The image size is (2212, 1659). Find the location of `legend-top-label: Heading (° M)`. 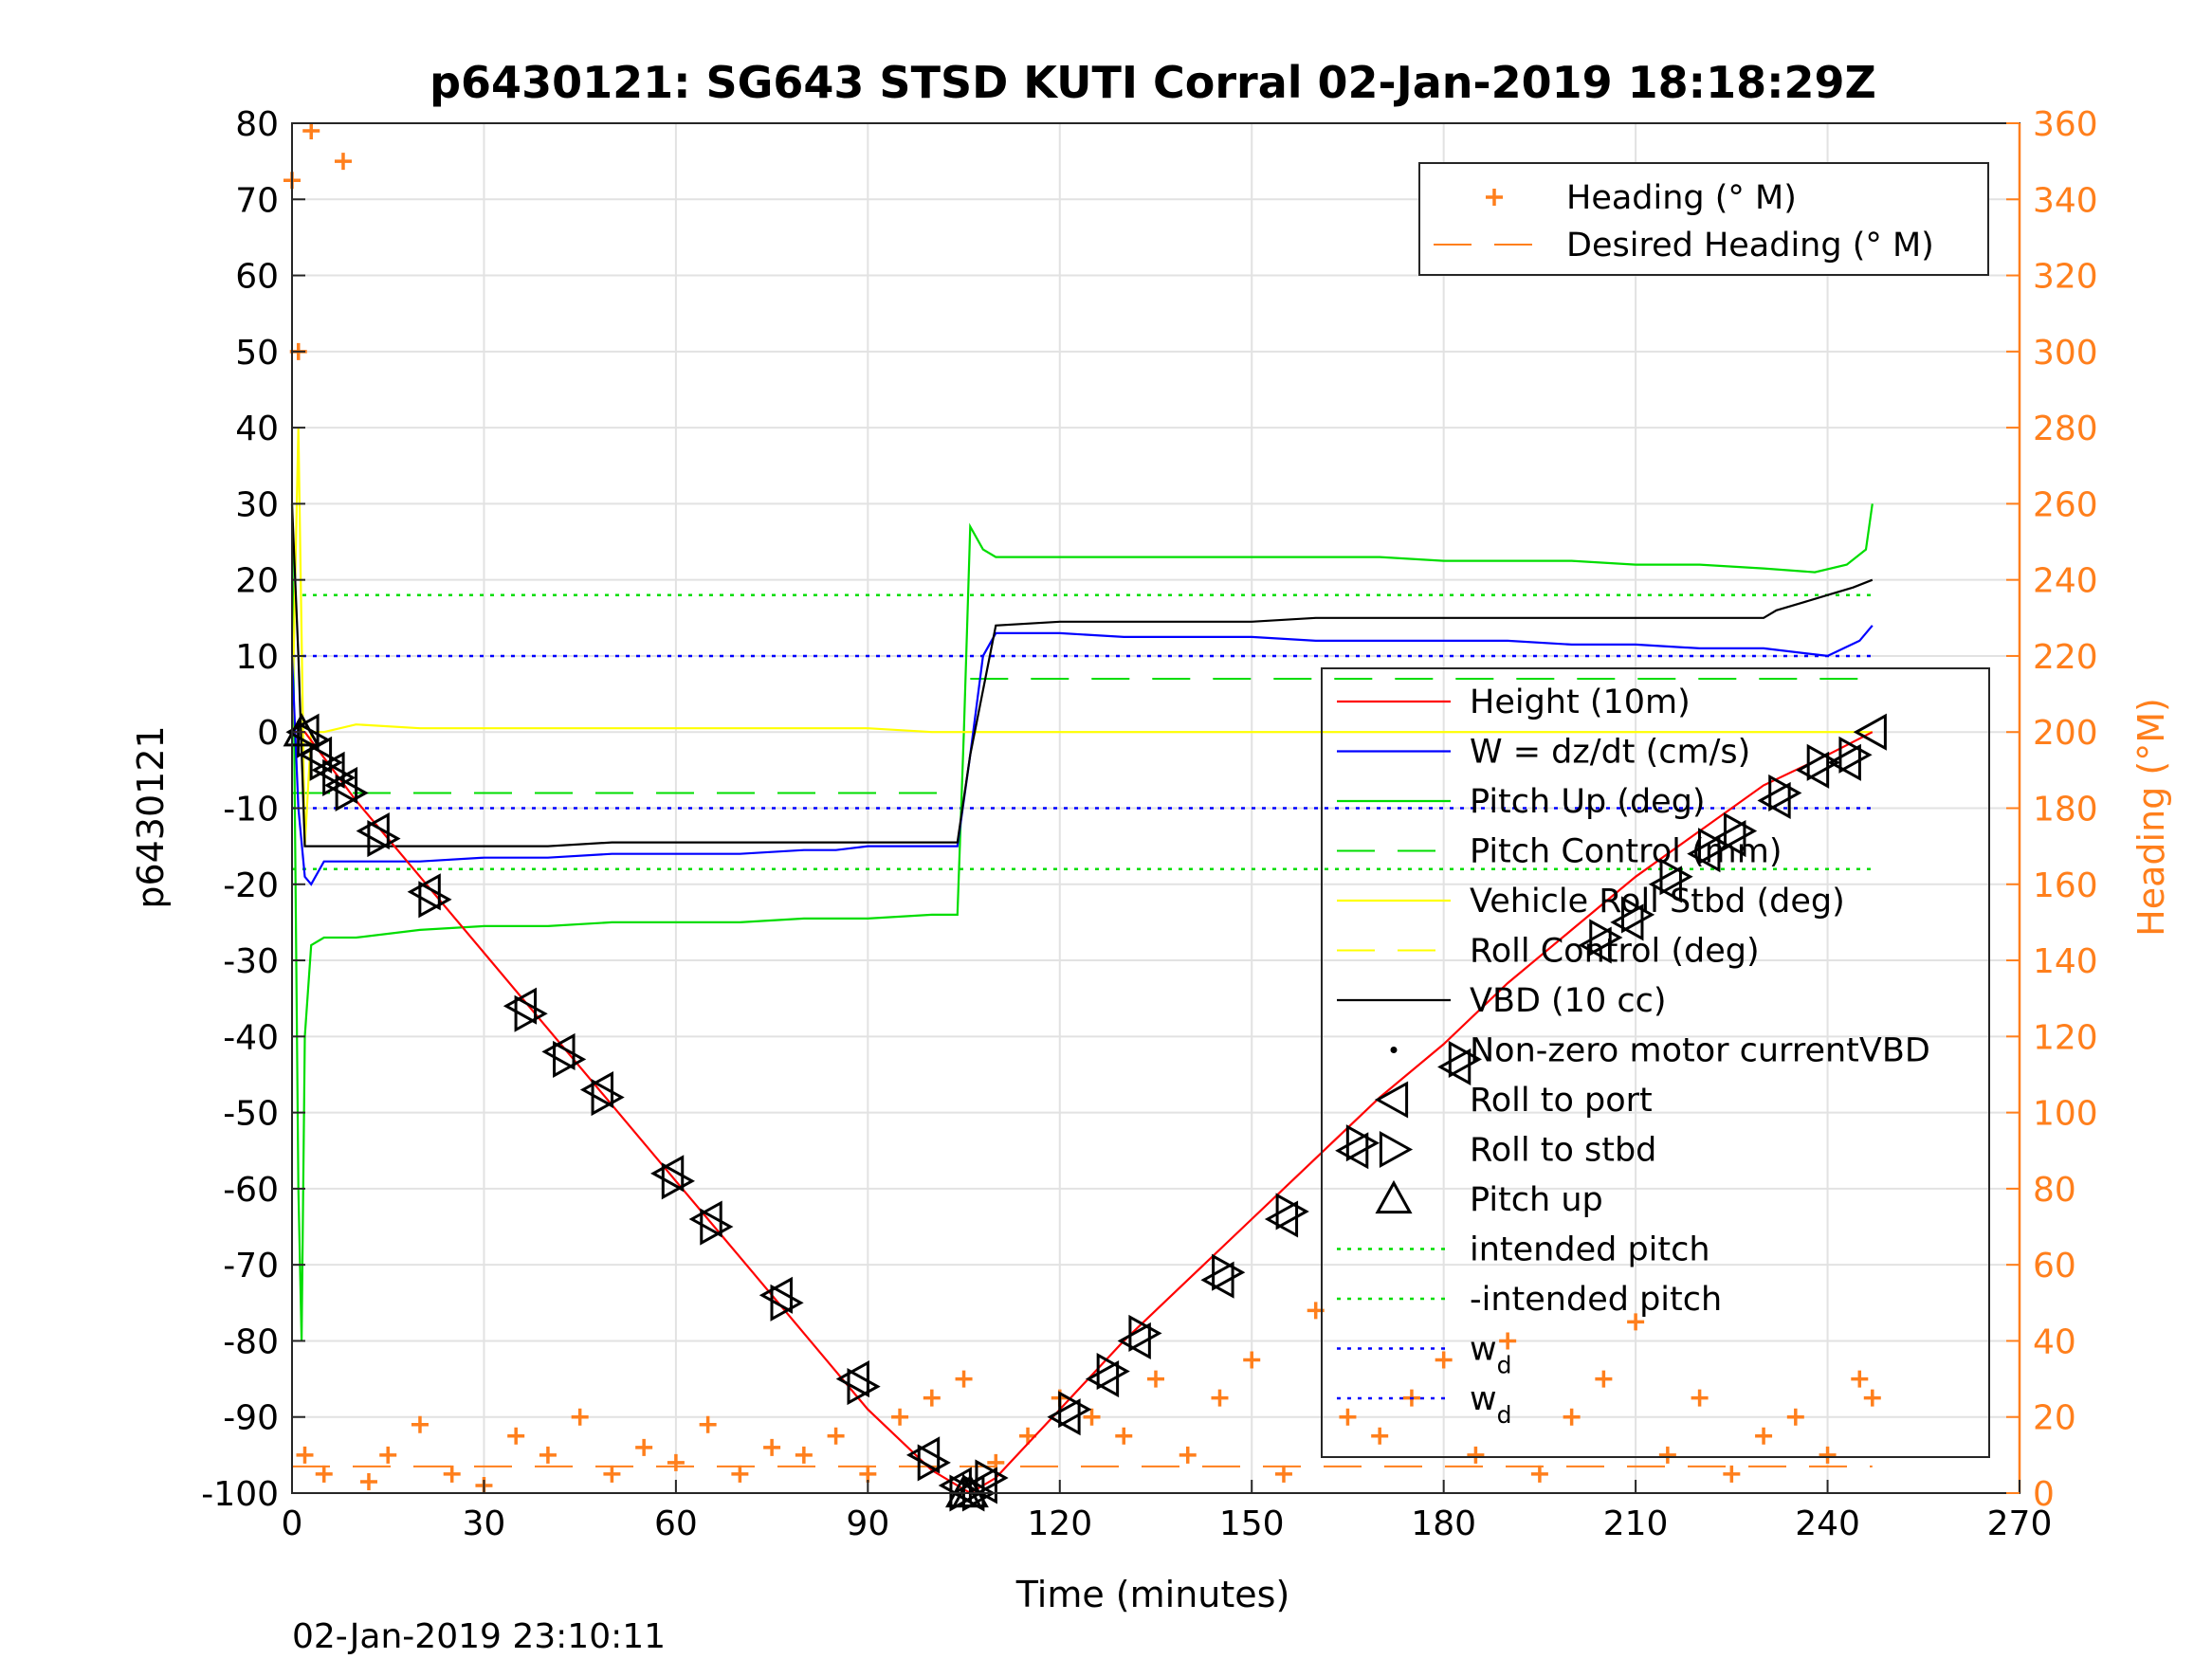

legend-top-label: Heading (° M) is located at coordinates (1681, 198).